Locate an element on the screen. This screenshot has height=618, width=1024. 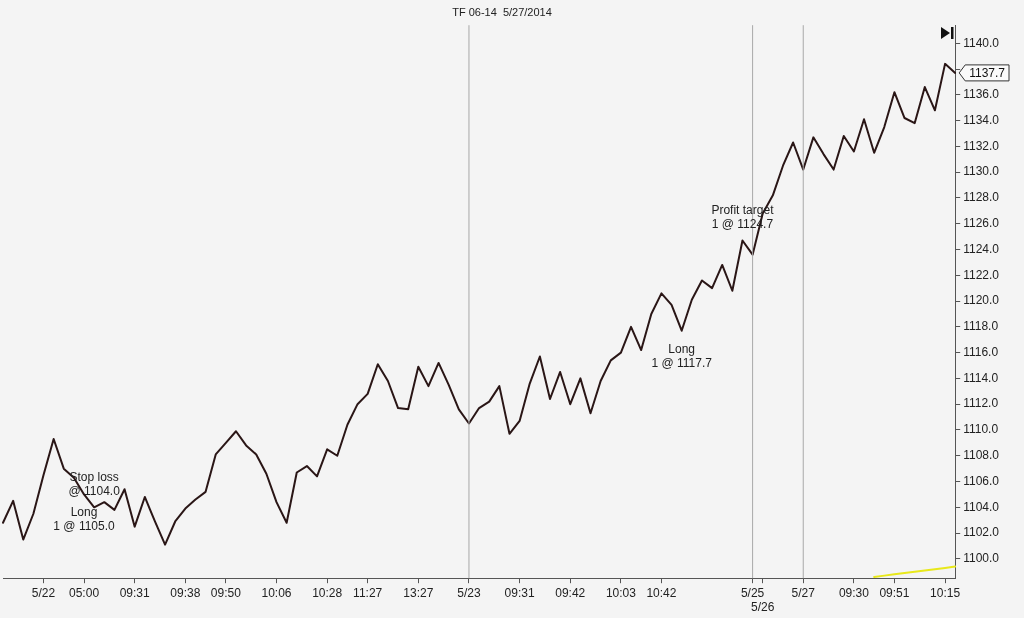
x-tick-label: 09:42 is located at coordinates (570, 592).